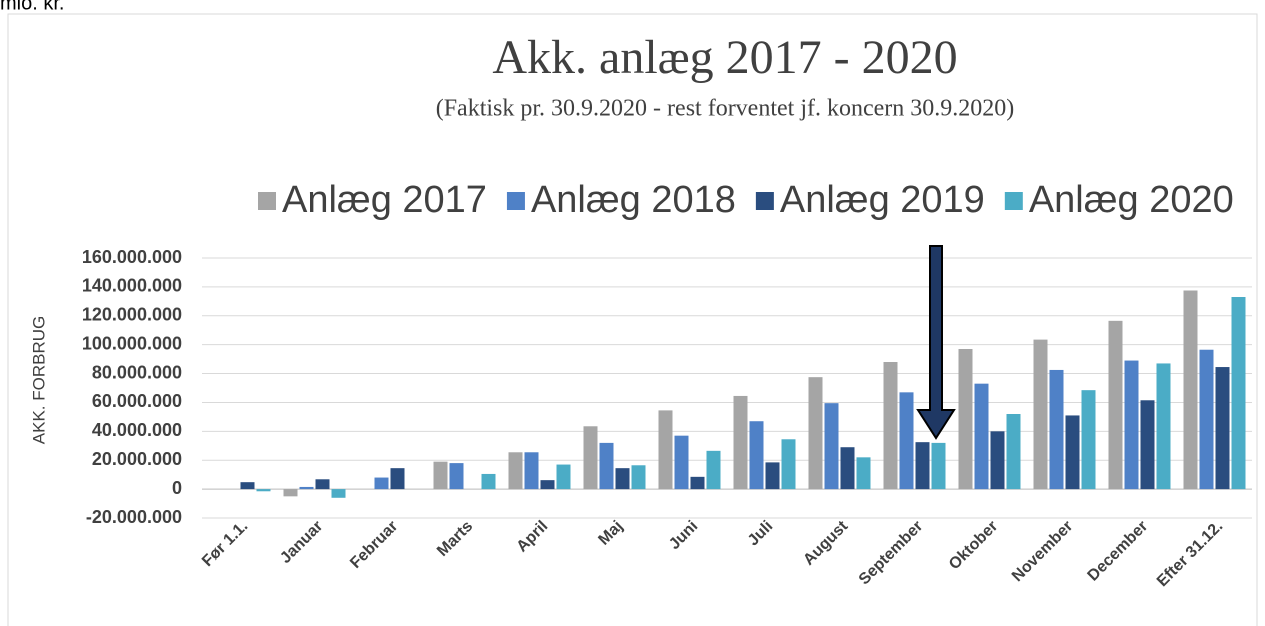  Describe the element at coordinates (32, 7) in the screenshot. I see `unit-note: mio. kr.` at that location.